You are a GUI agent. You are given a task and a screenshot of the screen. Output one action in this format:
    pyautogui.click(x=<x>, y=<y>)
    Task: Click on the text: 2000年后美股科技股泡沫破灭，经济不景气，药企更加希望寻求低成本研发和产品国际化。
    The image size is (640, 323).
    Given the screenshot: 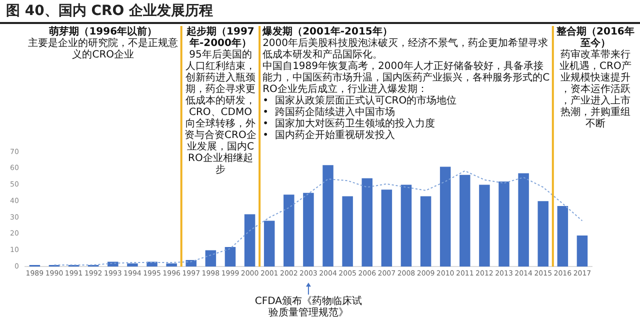 What is the action you would take?
    pyautogui.click(x=405, y=49)
    